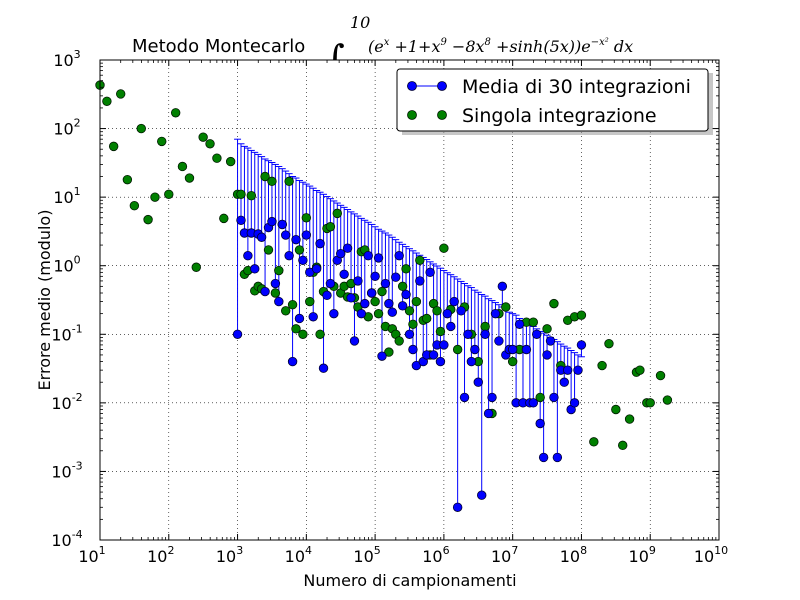 Image resolution: width=800 pixels, height=600 pixels. Describe the element at coordinates (66, 59) in the screenshot. I see `y-tick-label: 10³` at that location.